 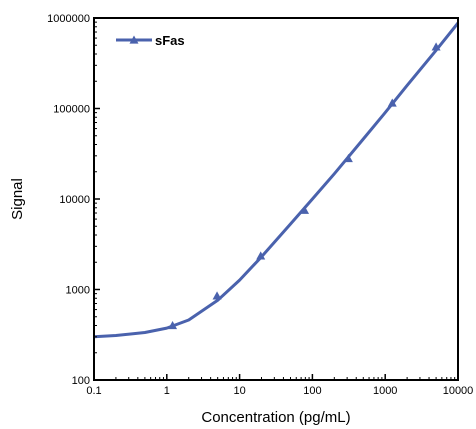 What do you see at coordinates (17, 199) in the screenshot?
I see `y-axis-title: Signal` at bounding box center [17, 199].